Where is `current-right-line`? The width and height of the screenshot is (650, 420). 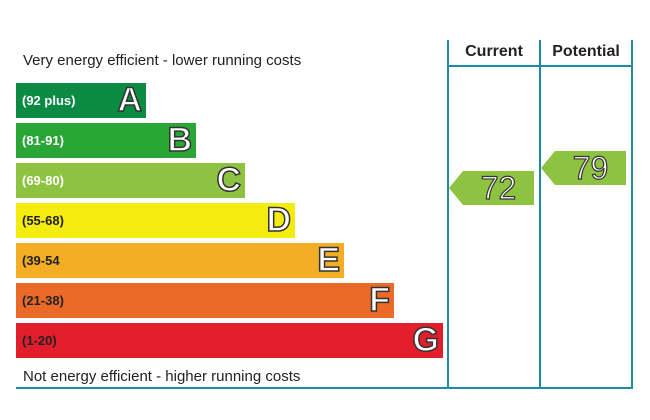 current-right-line is located at coordinates (540, 214).